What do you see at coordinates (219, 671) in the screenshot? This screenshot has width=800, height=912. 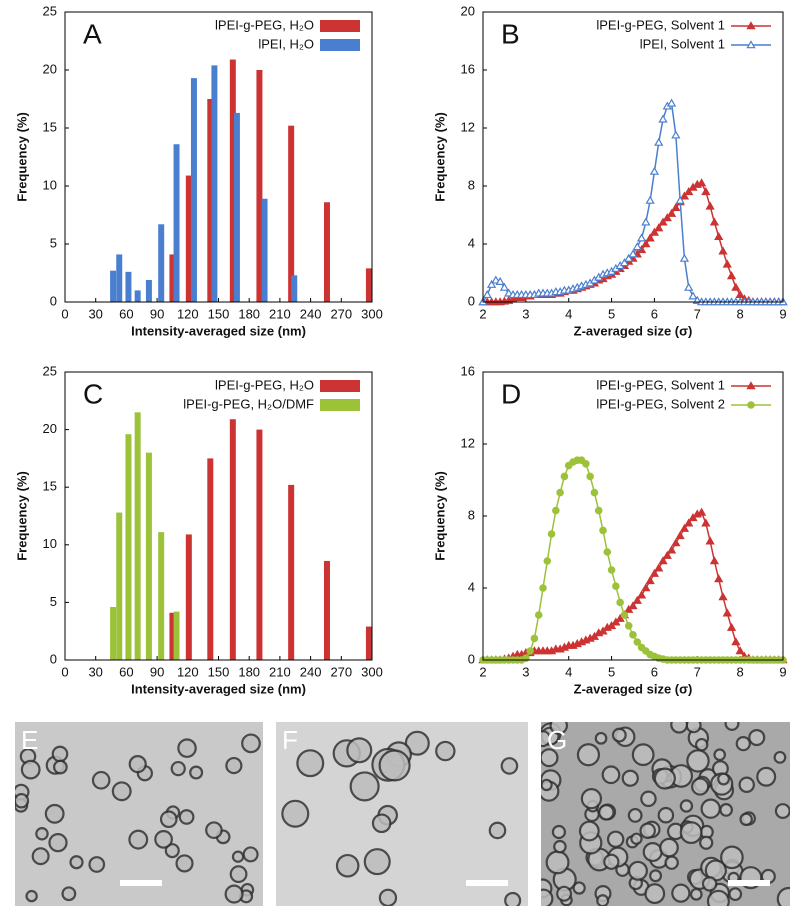 I see `x-tick-label: 150` at bounding box center [219, 671].